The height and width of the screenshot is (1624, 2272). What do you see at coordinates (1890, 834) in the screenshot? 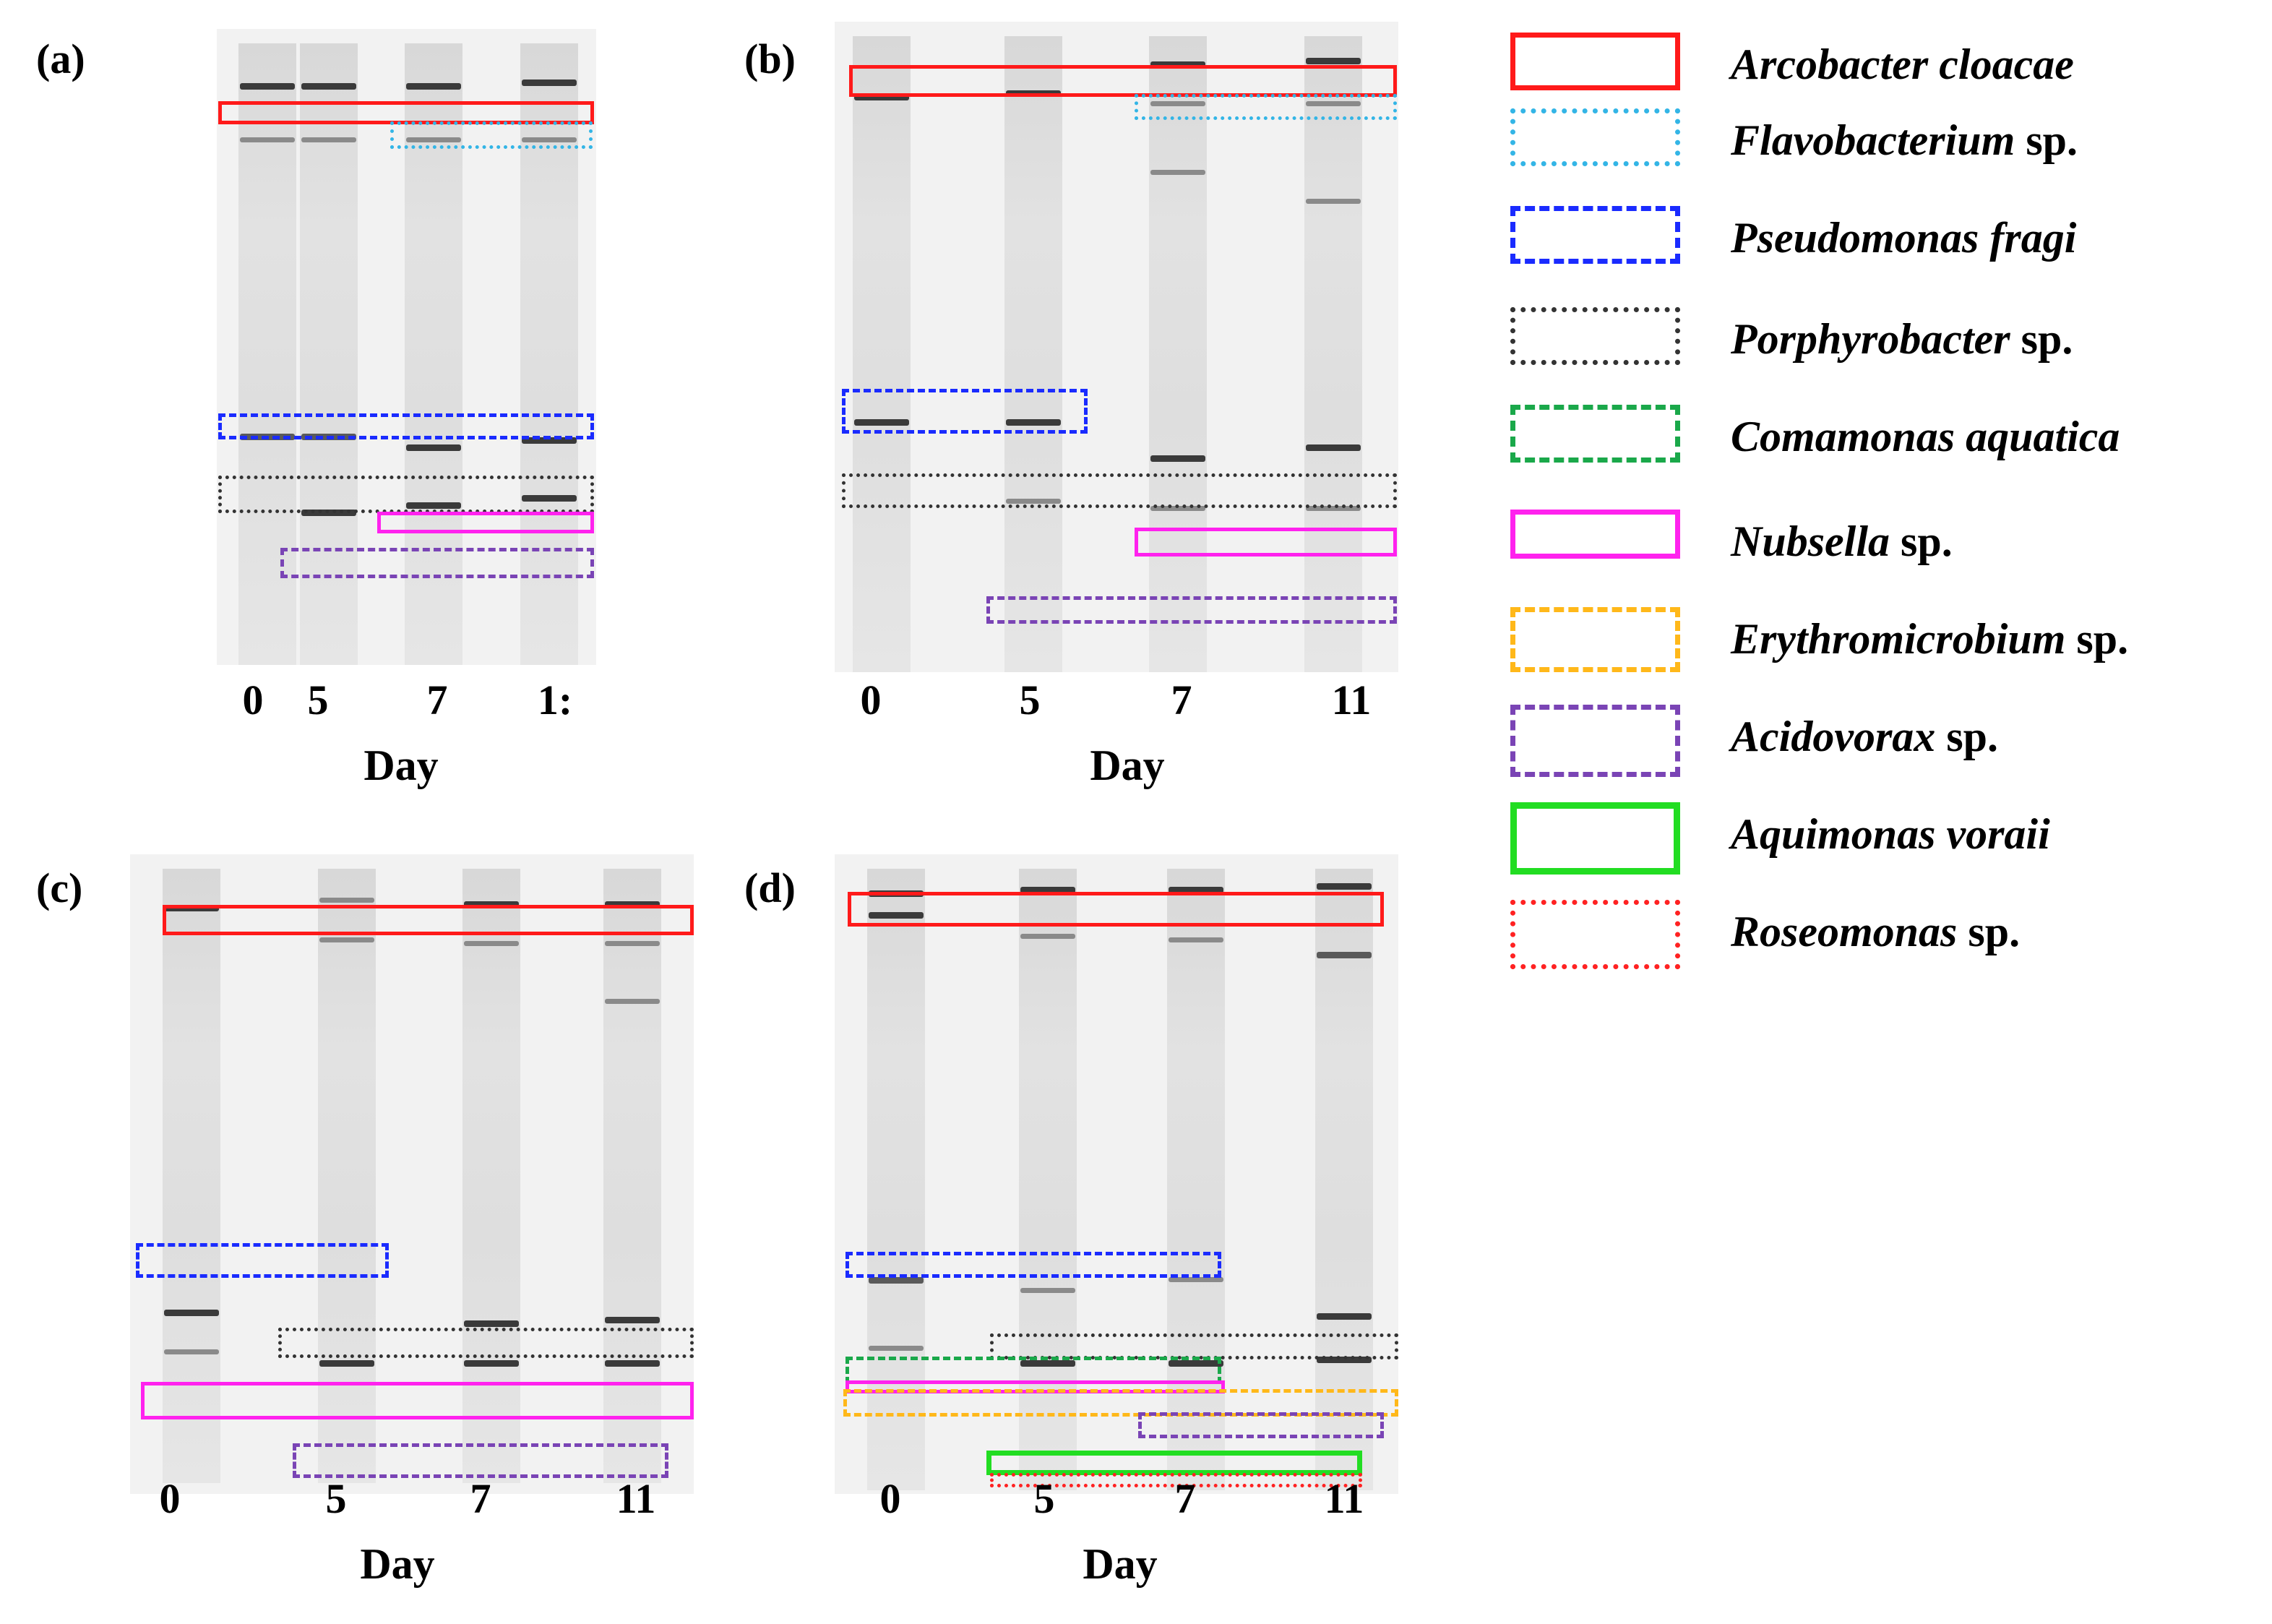
I see `legend-species-aquimonas: Aquimonas voraii` at bounding box center [1890, 834].